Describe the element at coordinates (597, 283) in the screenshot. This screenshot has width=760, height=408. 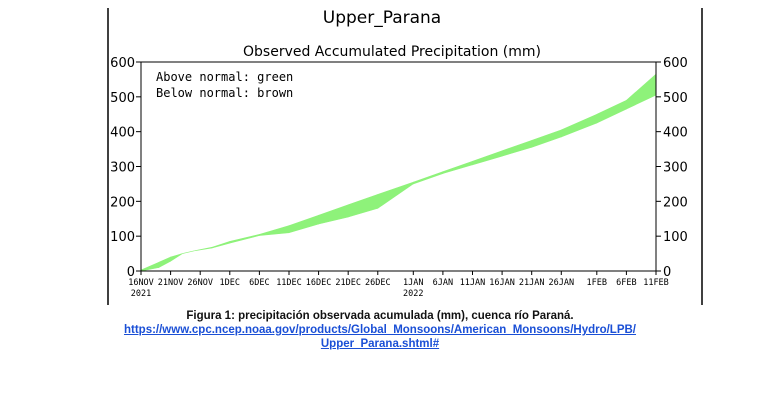
I see `x-tick-label-15: 1FEB` at that location.